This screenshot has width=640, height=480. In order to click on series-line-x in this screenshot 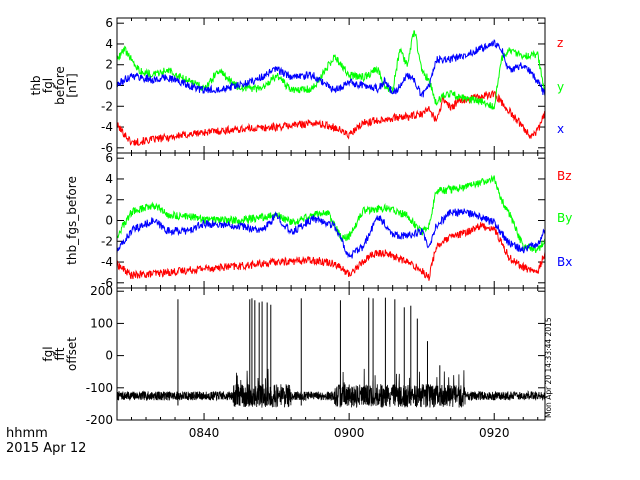, I will do `click(331, 68)`.